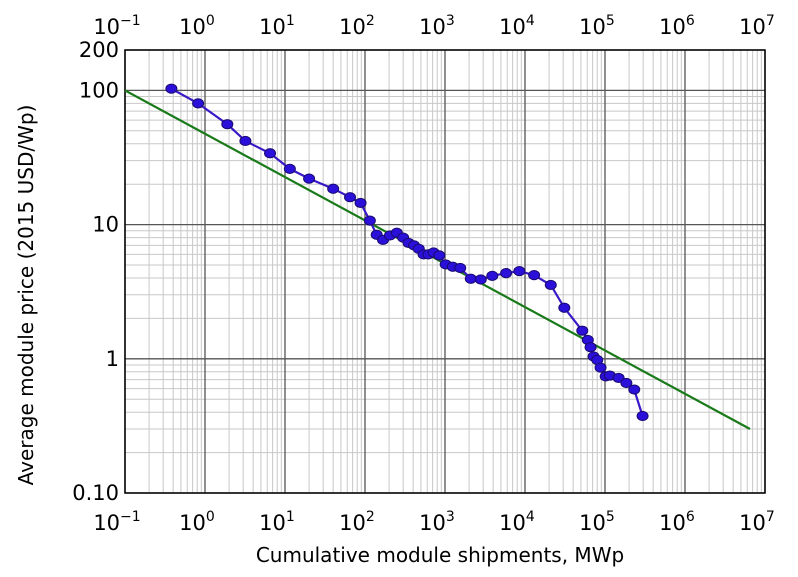 The width and height of the screenshot is (798, 577). Describe the element at coordinates (757, 26) in the screenshot. I see `x-tick-label-top: 10⁷` at that location.